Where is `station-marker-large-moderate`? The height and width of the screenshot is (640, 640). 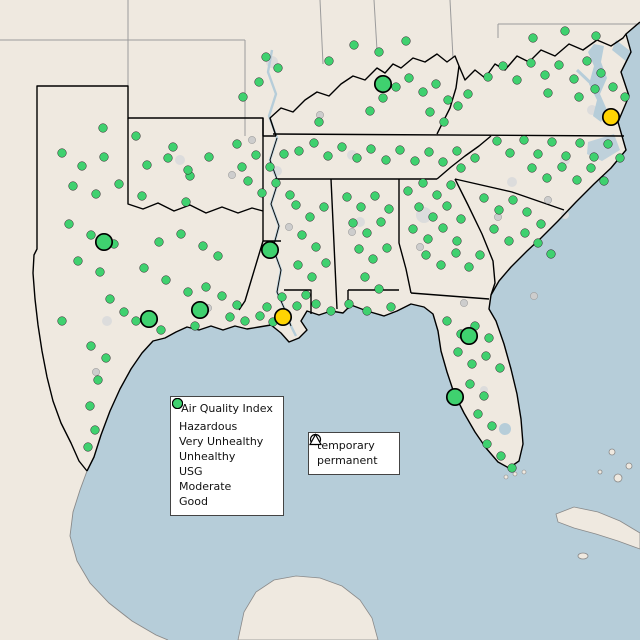
station-marker-large-moderate is located at coordinates (611, 117).